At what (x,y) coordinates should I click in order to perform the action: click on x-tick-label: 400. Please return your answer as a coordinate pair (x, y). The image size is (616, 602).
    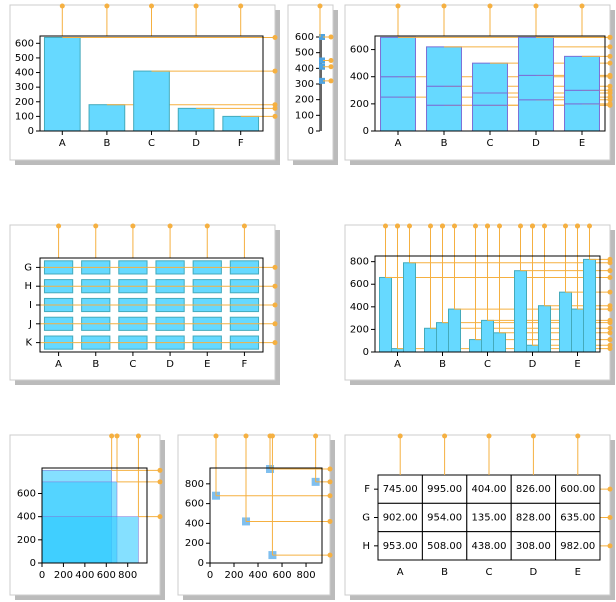
    Looking at the image, I should click on (84, 575).